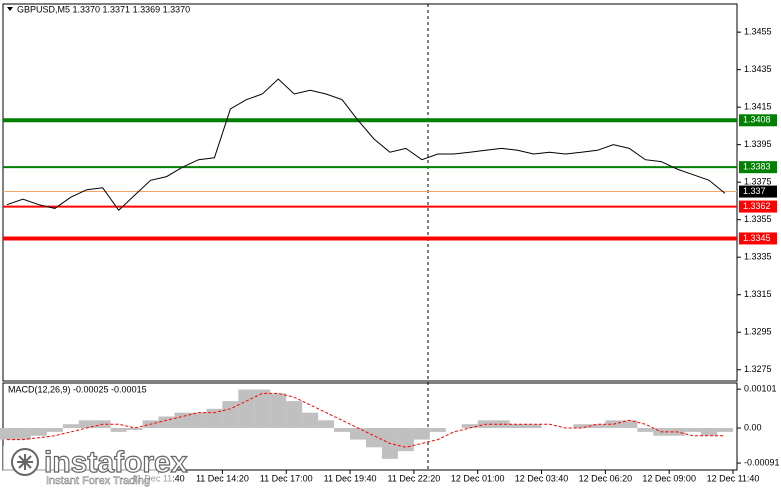 The image size is (781, 489). What do you see at coordinates (733, 478) in the screenshot?
I see `x-tick-label: 12 Dec 11:40` at bounding box center [733, 478].